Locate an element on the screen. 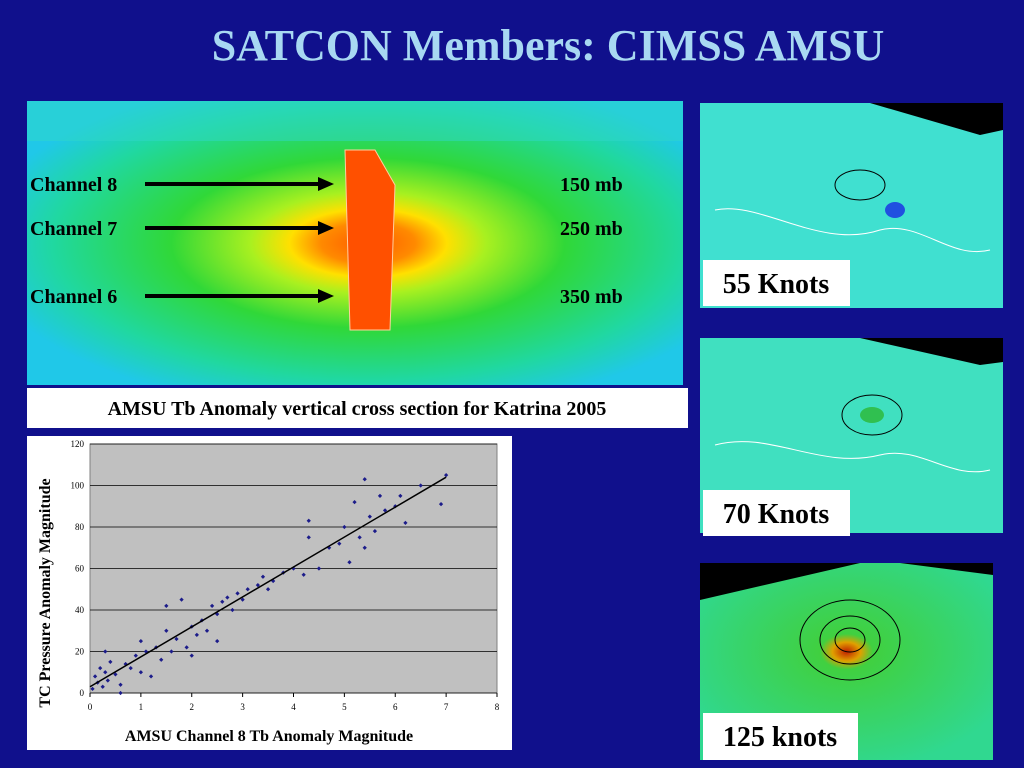 This screenshot has width=1024, height=768. level-label: 150 mb is located at coordinates (591, 185).